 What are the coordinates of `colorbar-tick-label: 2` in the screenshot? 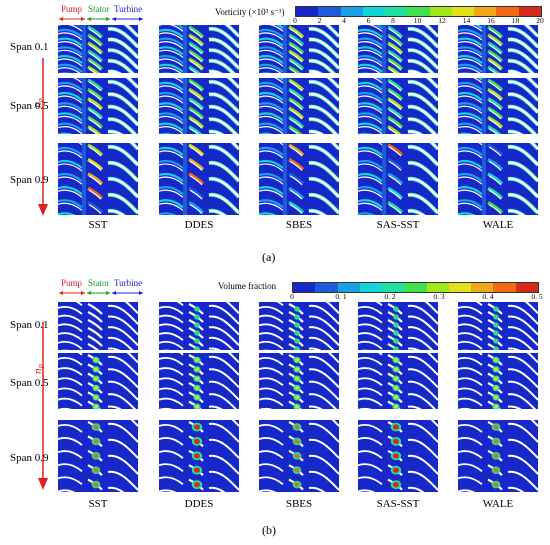 It's located at (319, 20).